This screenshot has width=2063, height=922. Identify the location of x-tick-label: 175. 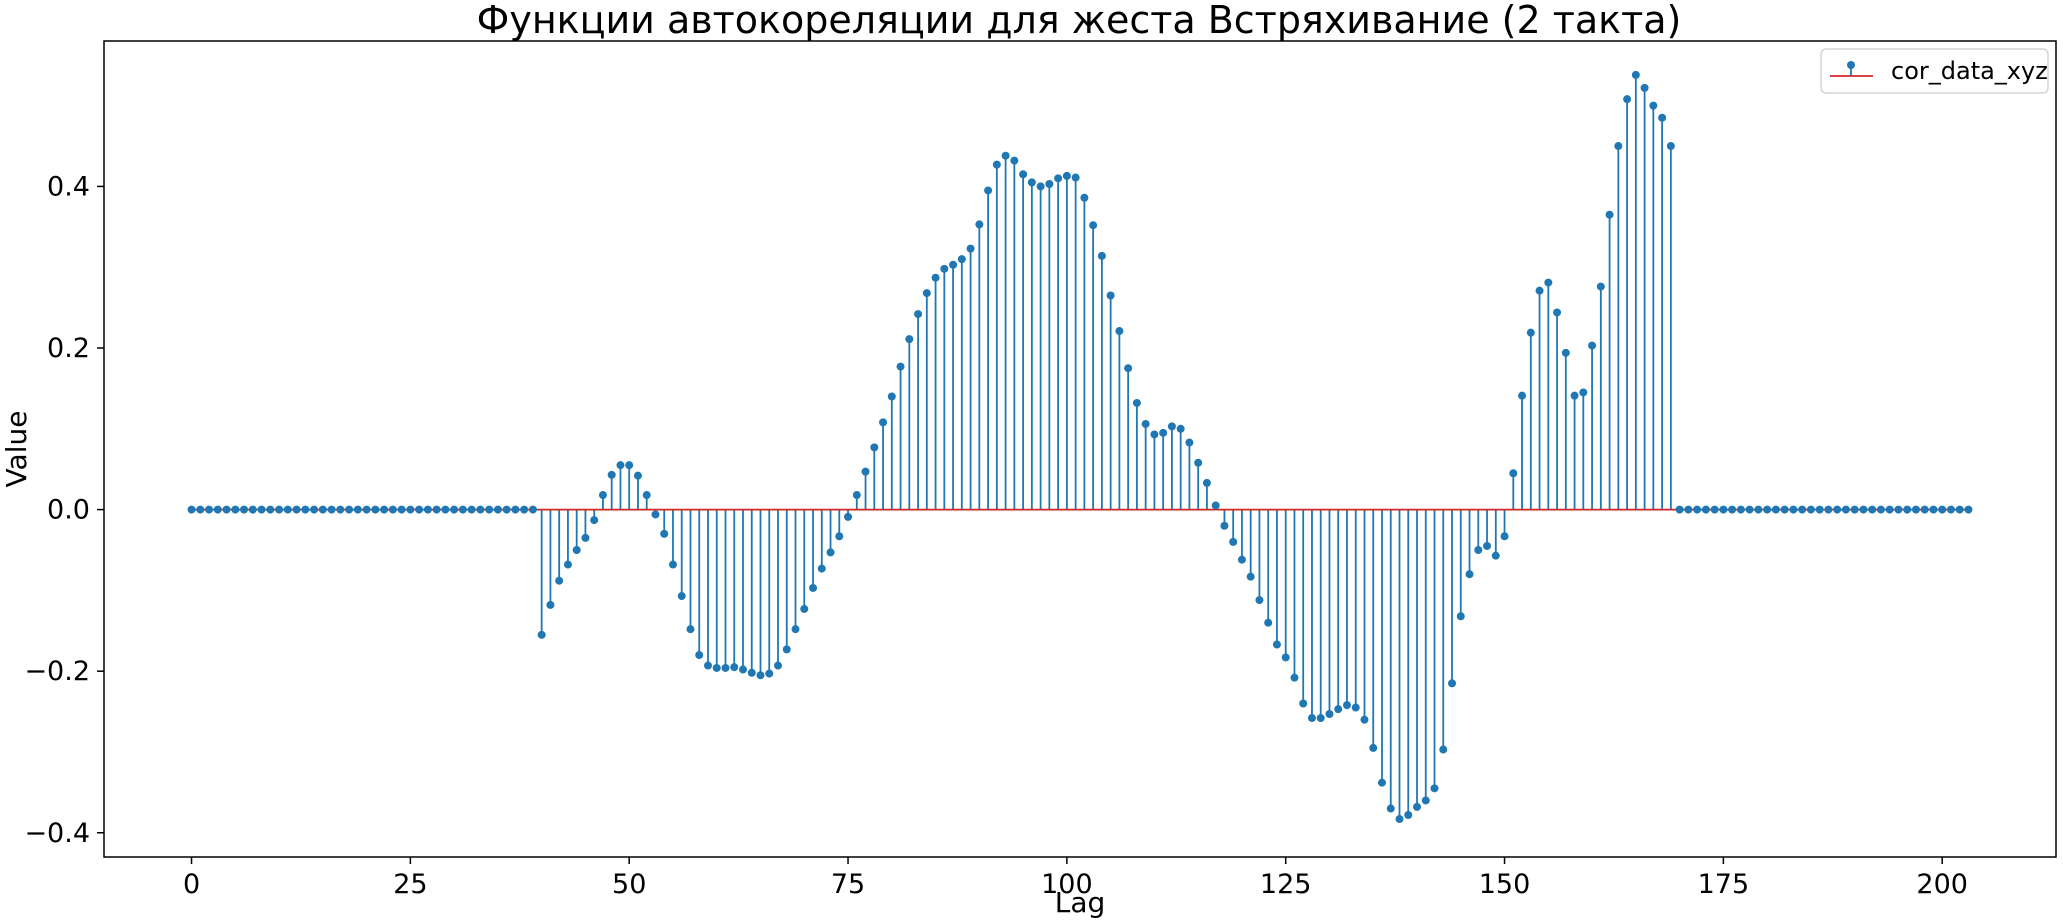
(1724, 884).